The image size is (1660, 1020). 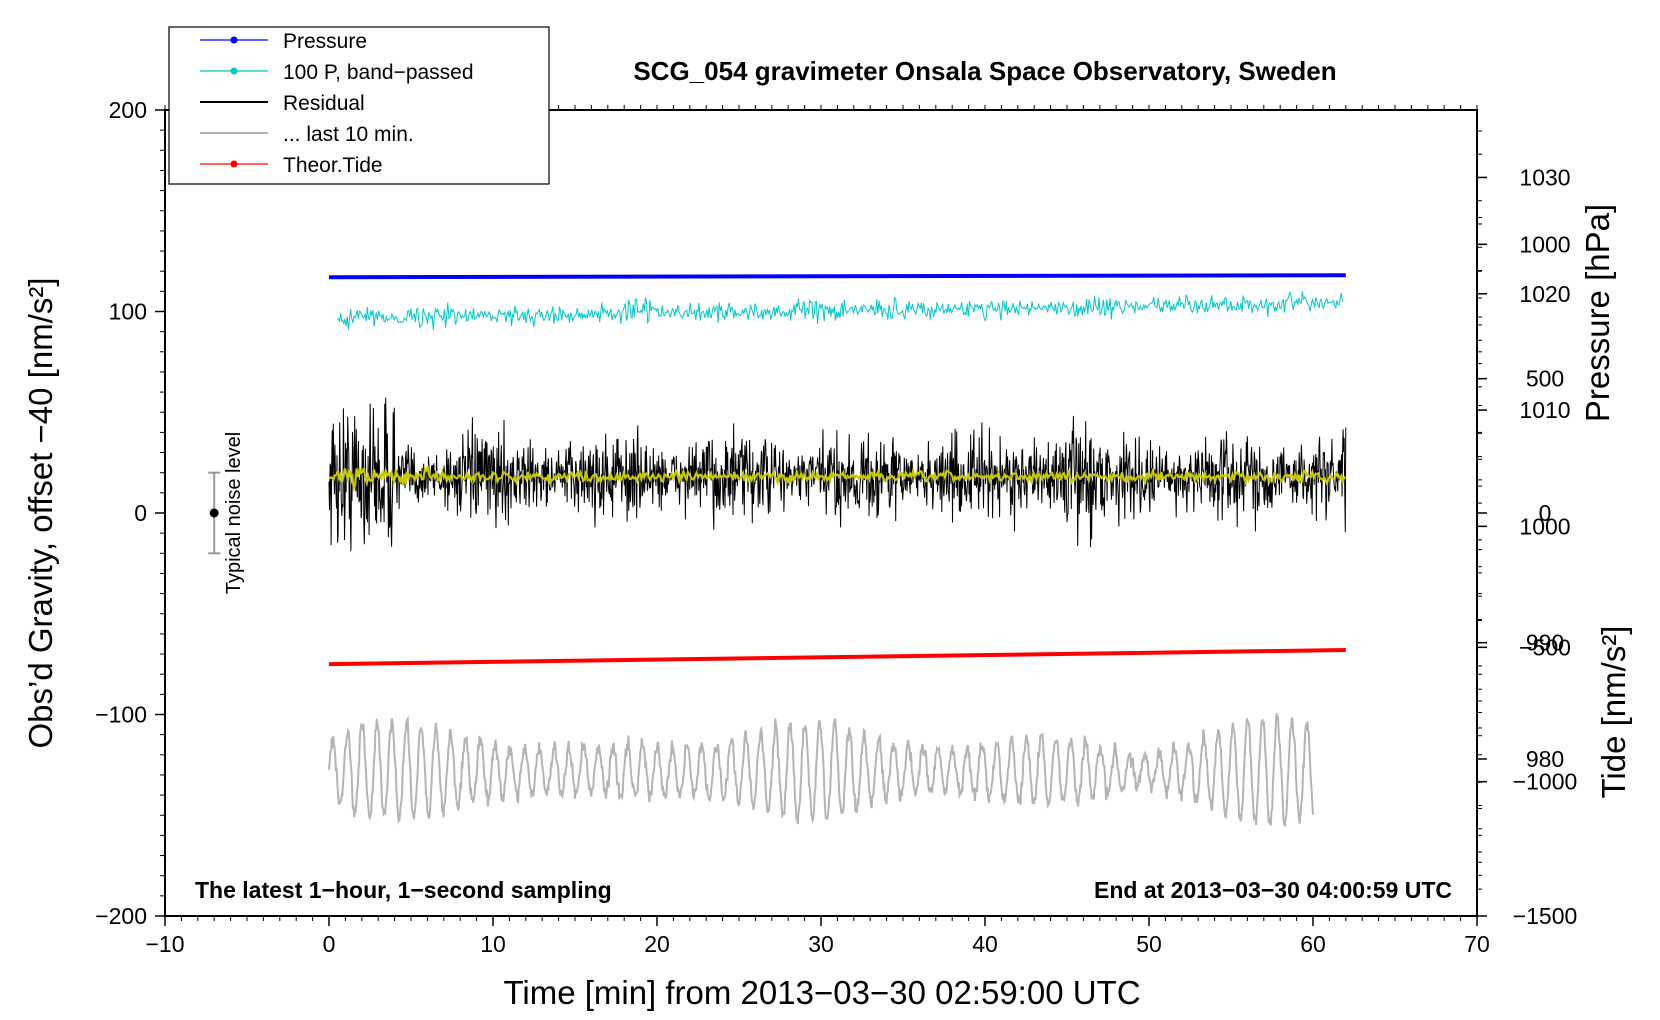 What do you see at coordinates (1544, 410) in the screenshot?
I see `pressure-tick-label: 1010` at bounding box center [1544, 410].